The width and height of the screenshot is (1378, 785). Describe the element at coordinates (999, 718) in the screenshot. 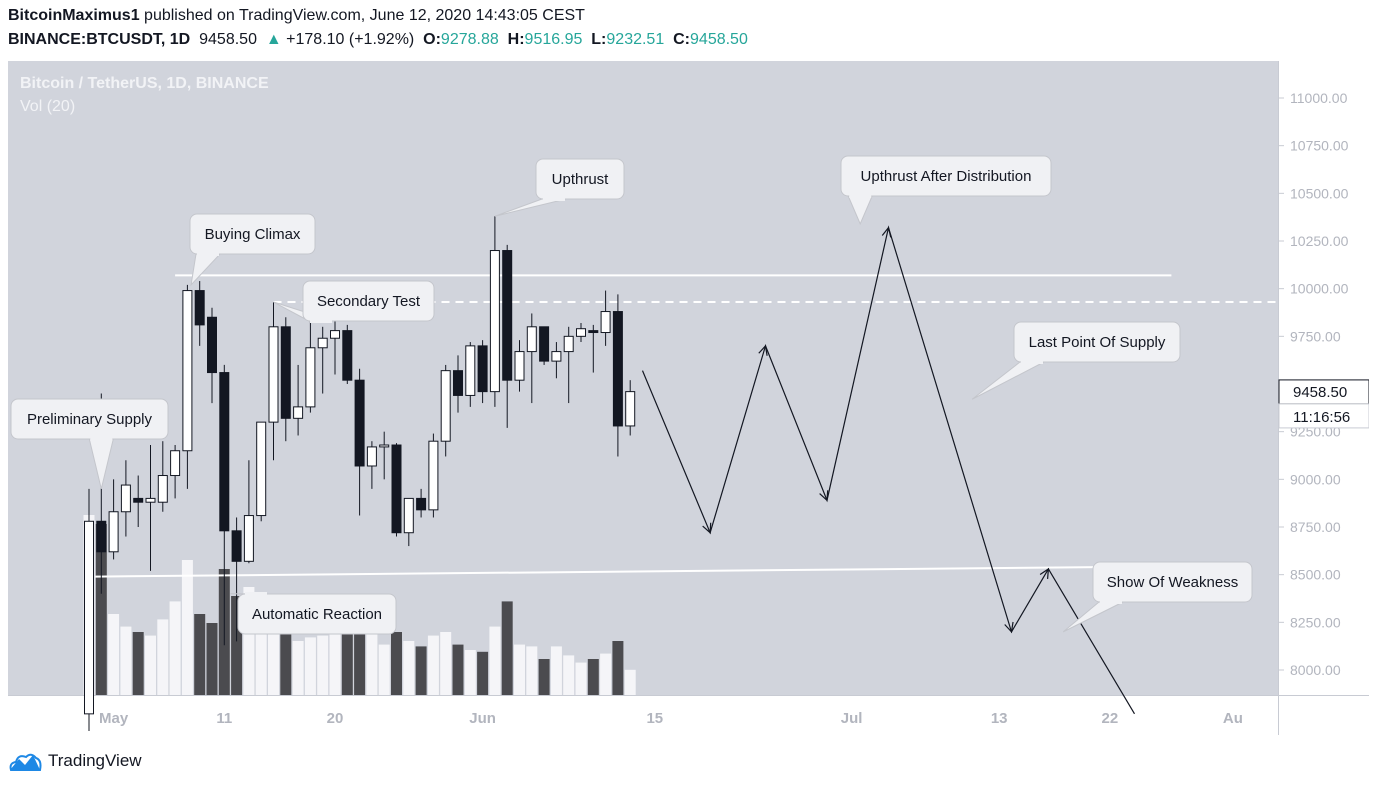

I see `time-tick-label: 13` at that location.